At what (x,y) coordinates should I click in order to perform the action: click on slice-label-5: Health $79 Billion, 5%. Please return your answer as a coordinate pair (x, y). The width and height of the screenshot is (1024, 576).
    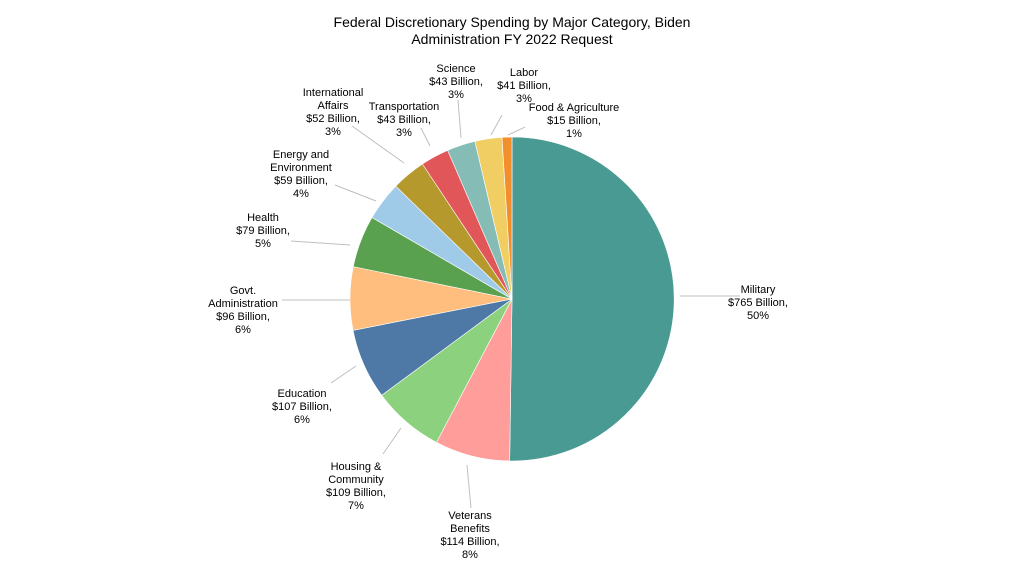
    Looking at the image, I should click on (263, 231).